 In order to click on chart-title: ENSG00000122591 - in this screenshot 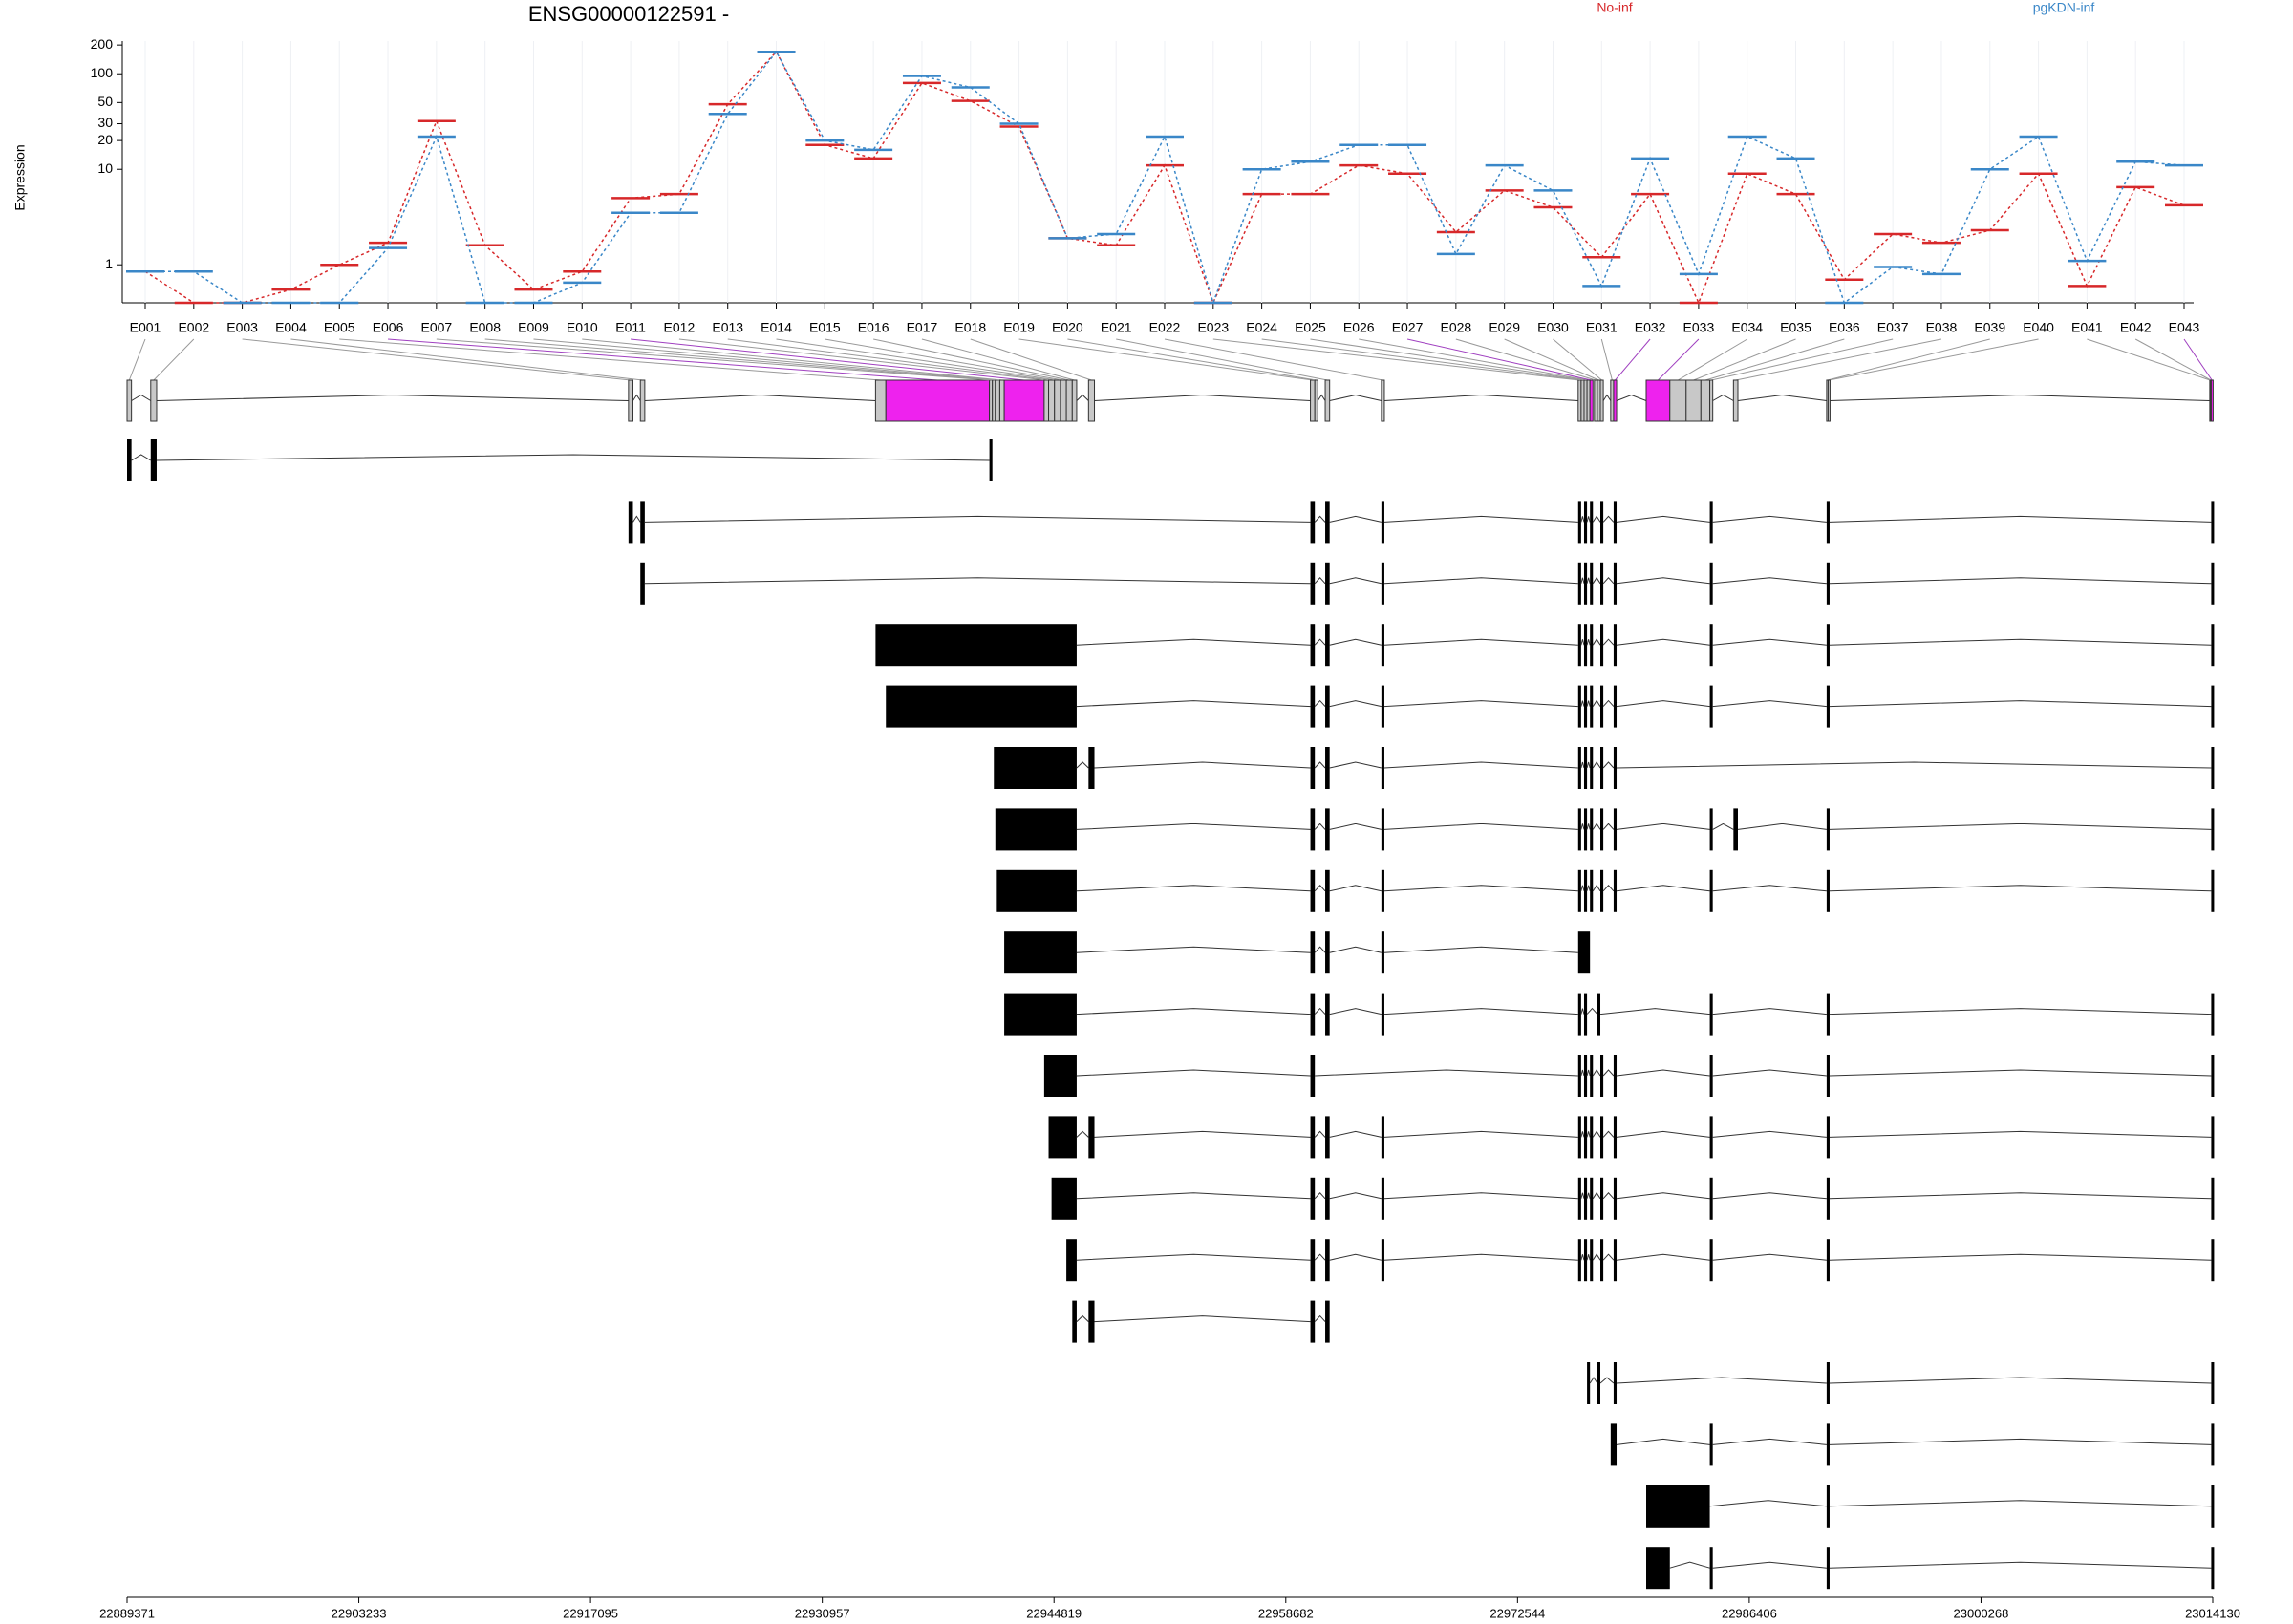, I will do `click(628, 14)`.